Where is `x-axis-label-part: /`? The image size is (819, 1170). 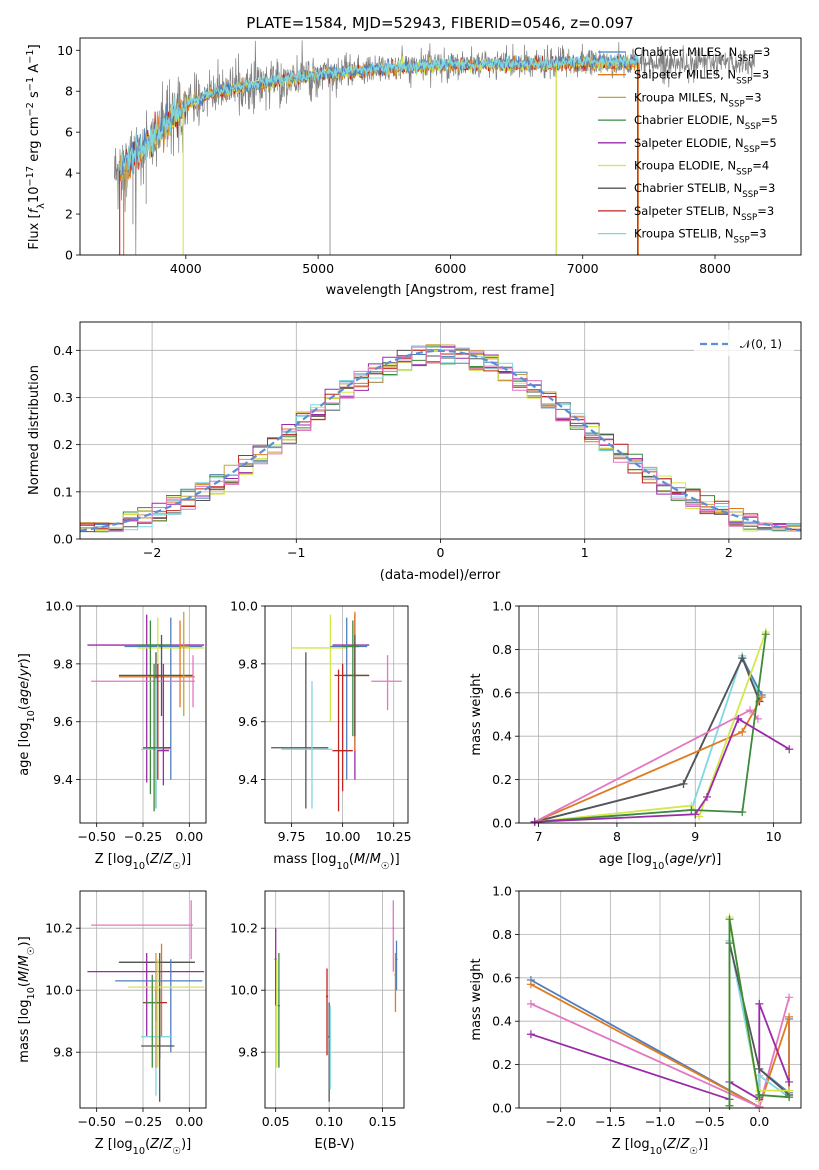 x-axis-label-part: / is located at coordinates (161, 1144).